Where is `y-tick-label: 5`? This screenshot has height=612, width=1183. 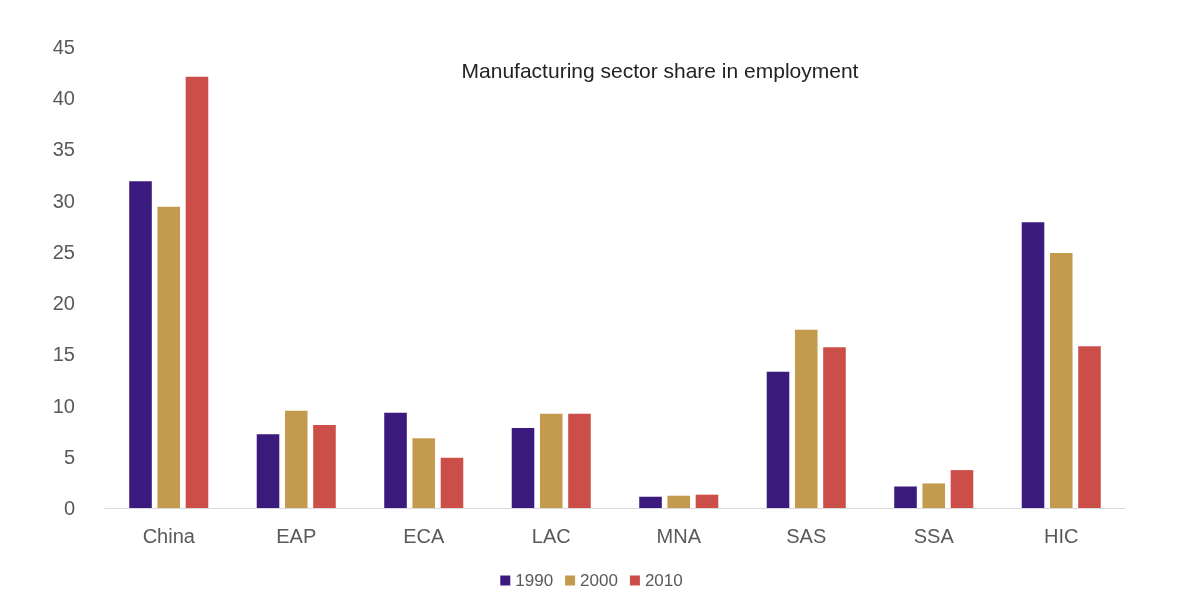
y-tick-label: 5 is located at coordinates (69, 456).